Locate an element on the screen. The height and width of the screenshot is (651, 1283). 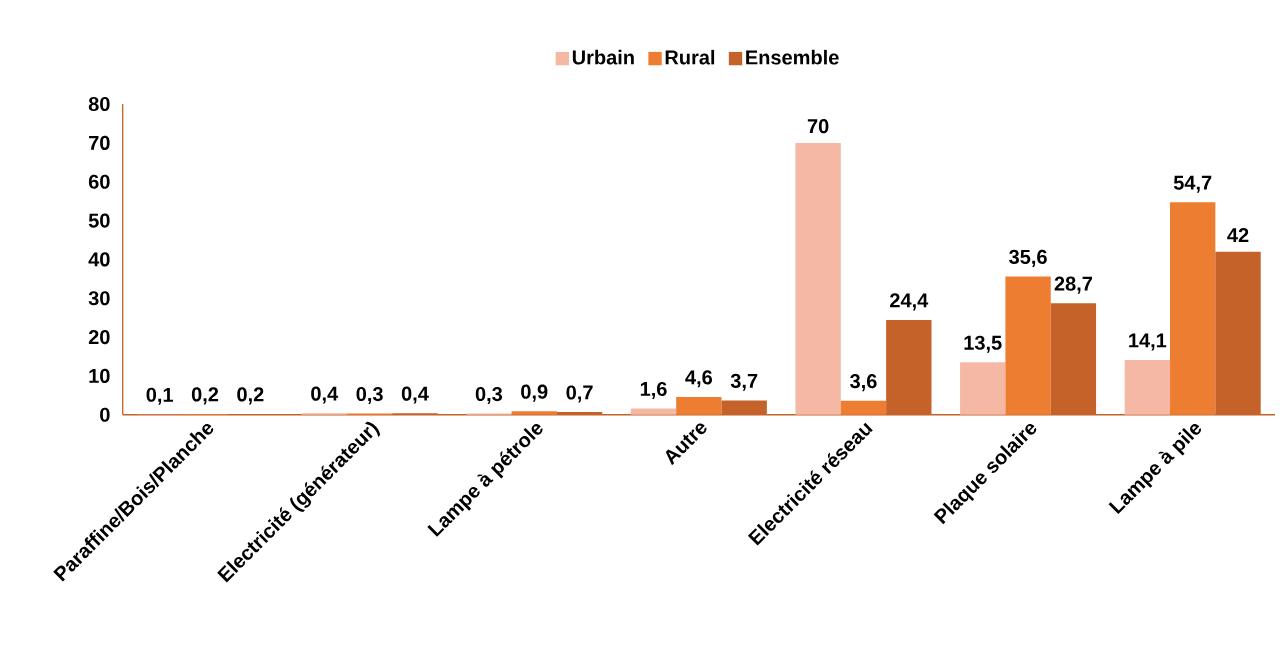
y-tick-label: 40 is located at coordinates (99, 259).